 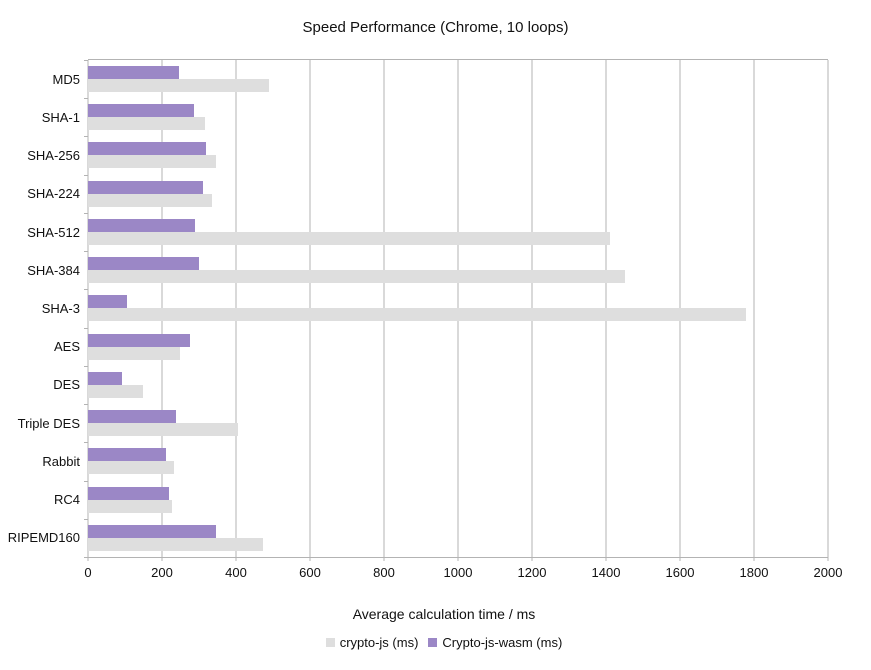 What do you see at coordinates (53, 194) in the screenshot?
I see `y-axis-label: SHA-224` at bounding box center [53, 194].